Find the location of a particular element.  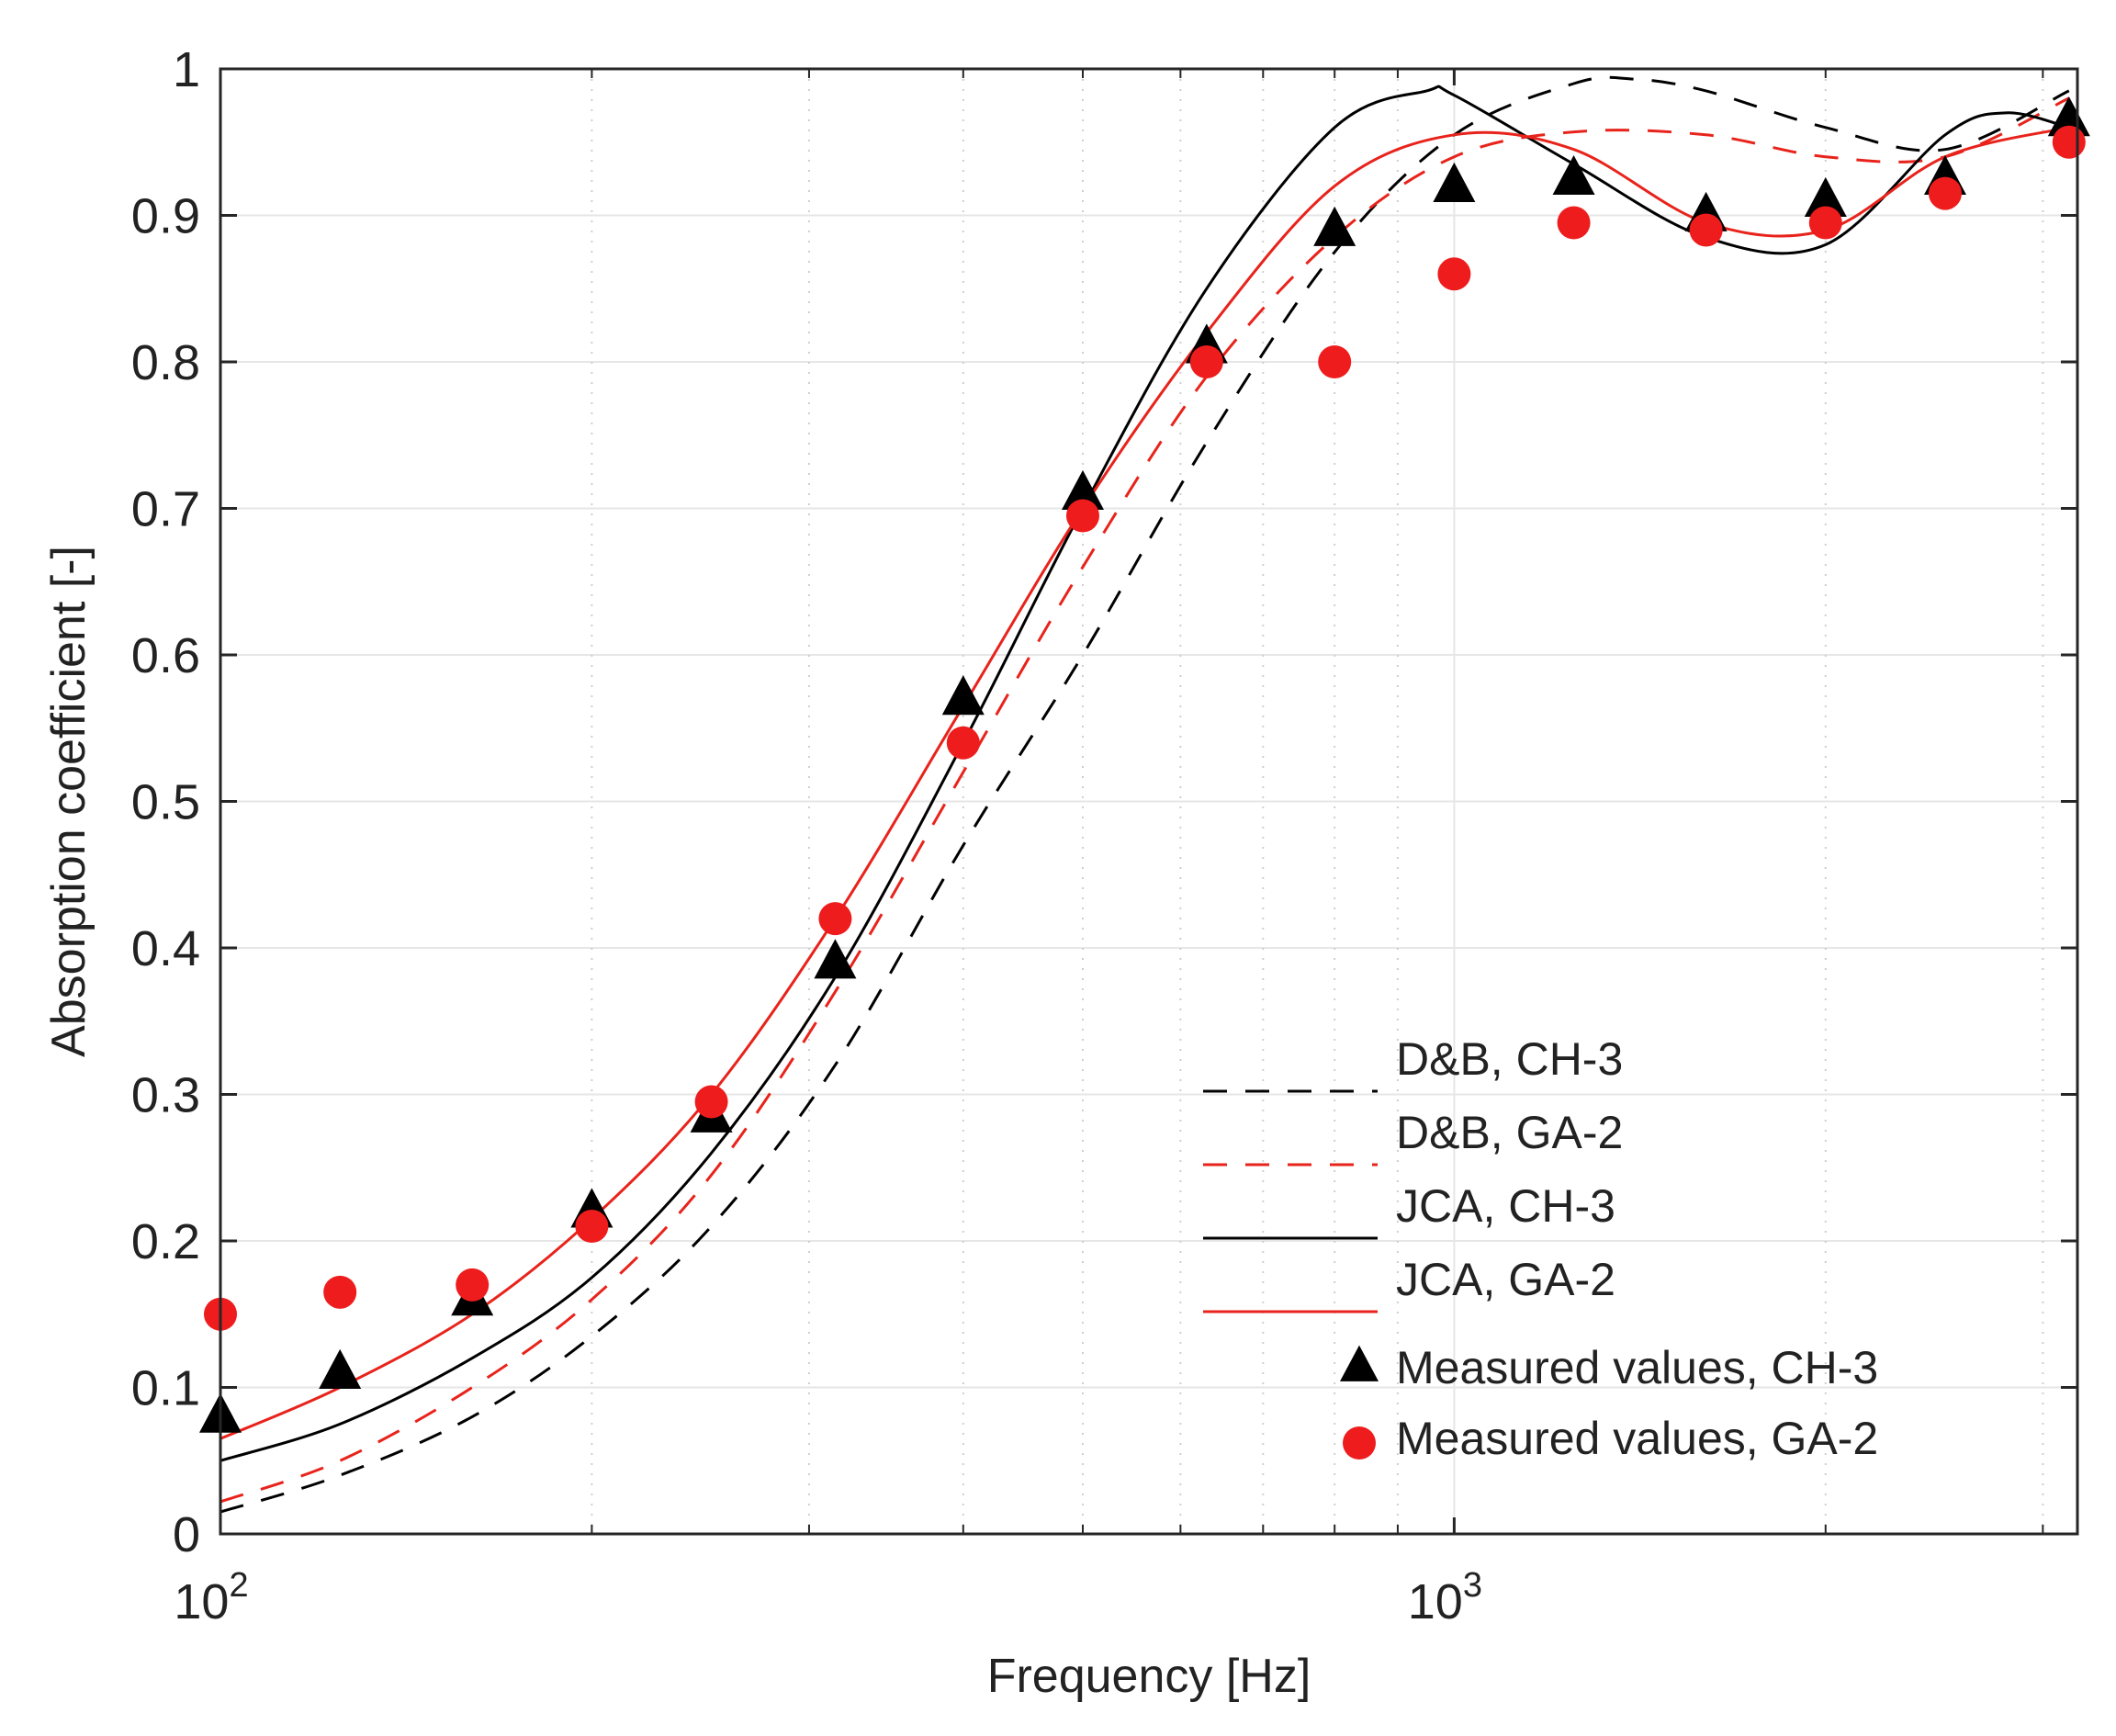

legend-label: Measured values, CH-3 is located at coordinates (1637, 1367).